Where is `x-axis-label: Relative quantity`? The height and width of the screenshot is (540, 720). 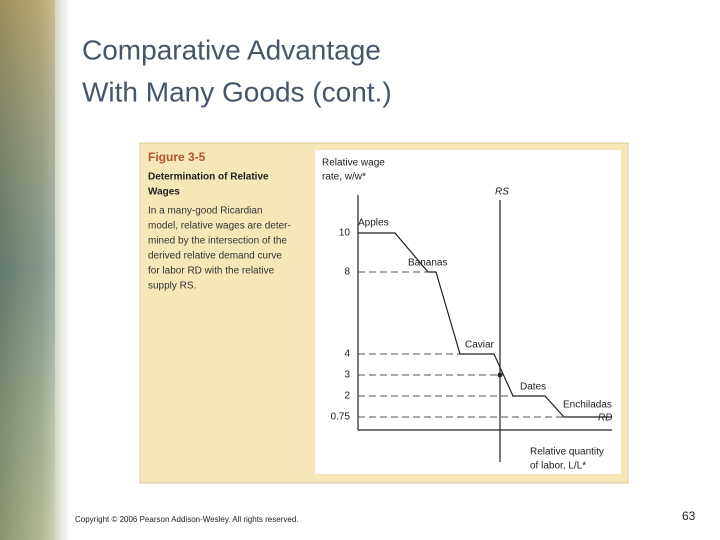 x-axis-label: Relative quantity is located at coordinates (567, 452).